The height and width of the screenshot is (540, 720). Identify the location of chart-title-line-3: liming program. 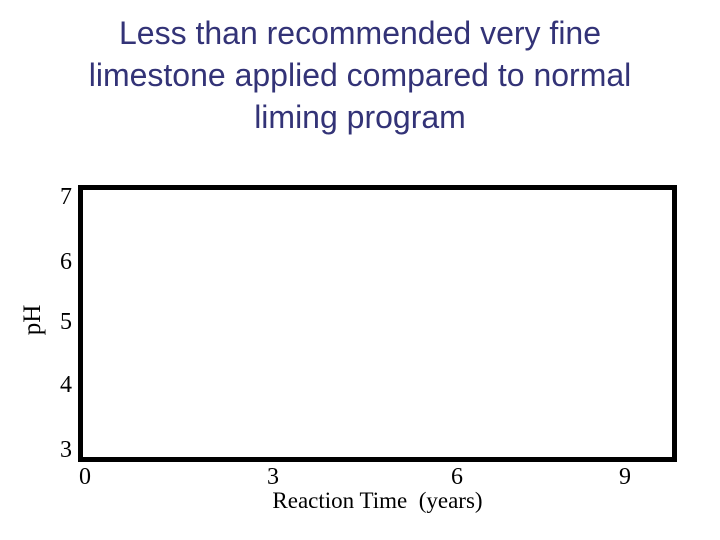
(360, 117).